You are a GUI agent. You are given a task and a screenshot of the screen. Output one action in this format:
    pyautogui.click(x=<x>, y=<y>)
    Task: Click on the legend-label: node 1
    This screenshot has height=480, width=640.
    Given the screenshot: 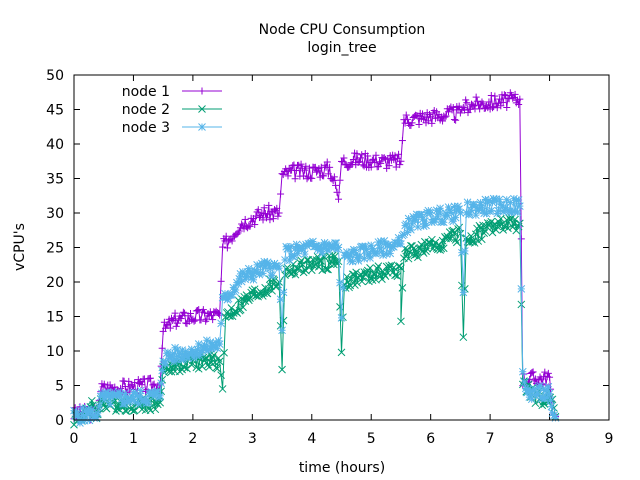 What is the action you would take?
    pyautogui.click(x=146, y=92)
    